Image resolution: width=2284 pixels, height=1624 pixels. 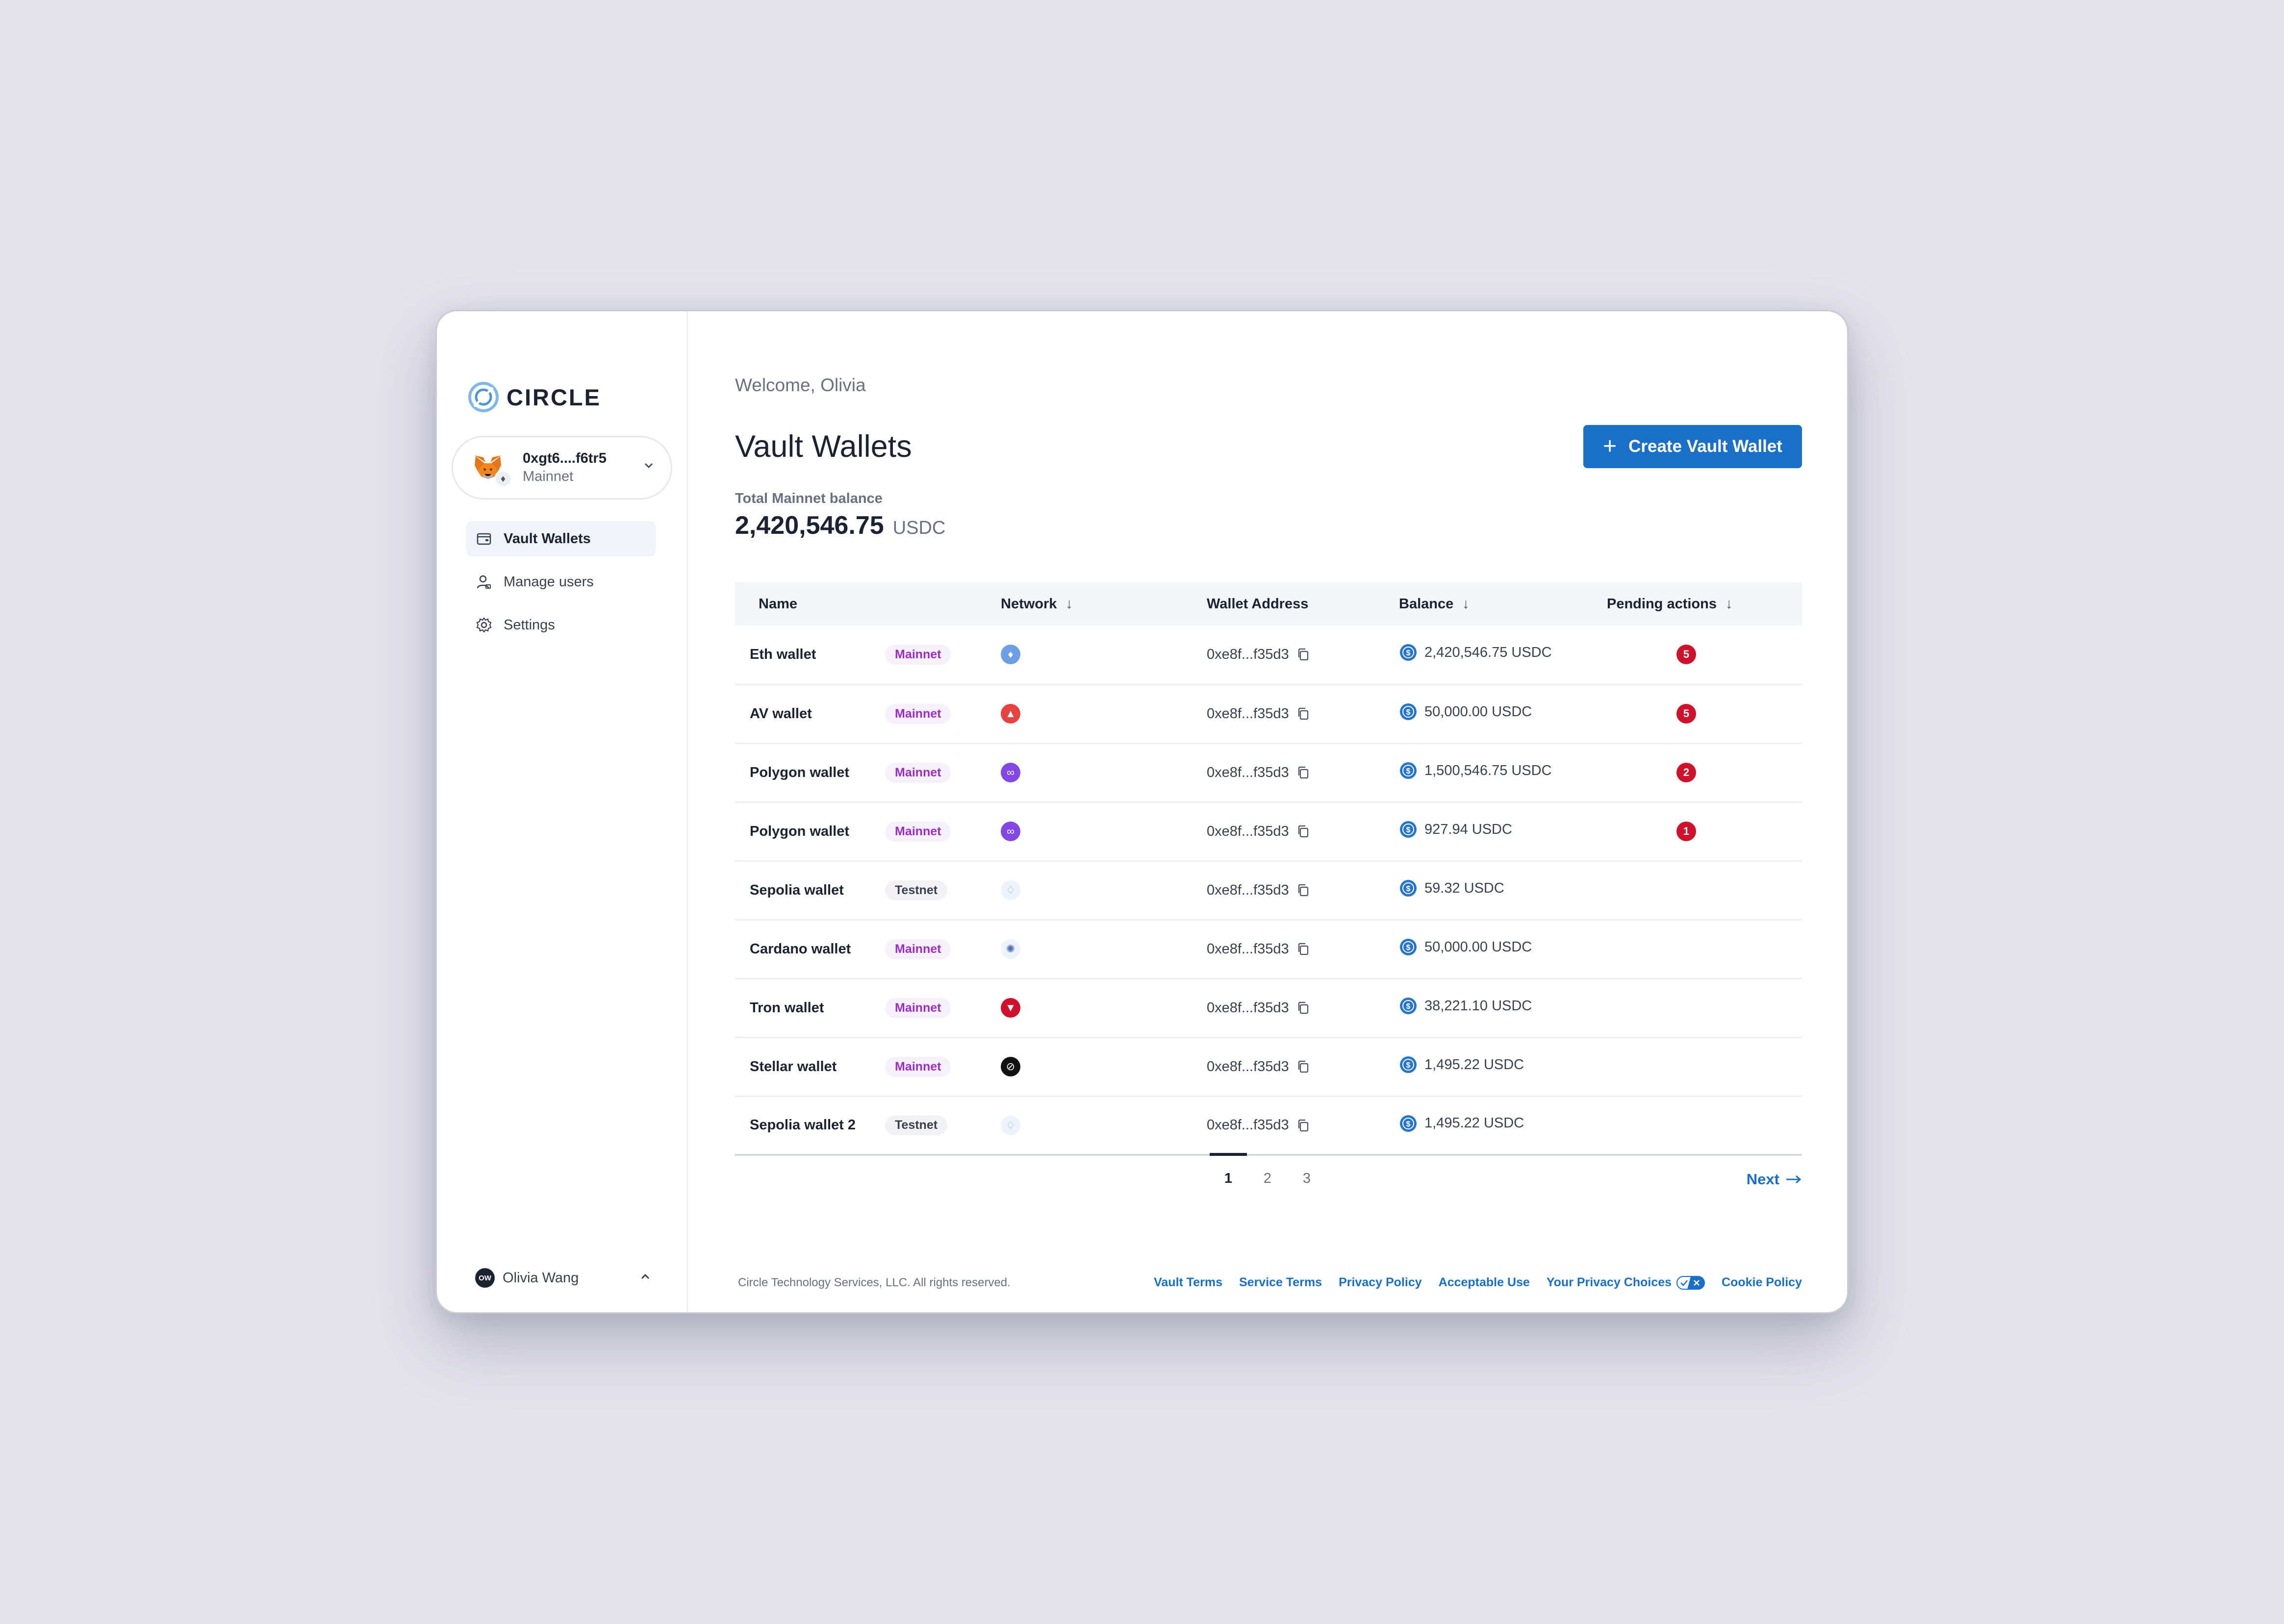 What do you see at coordinates (645, 1278) in the screenshot?
I see `chevron-up-icon` at bounding box center [645, 1278].